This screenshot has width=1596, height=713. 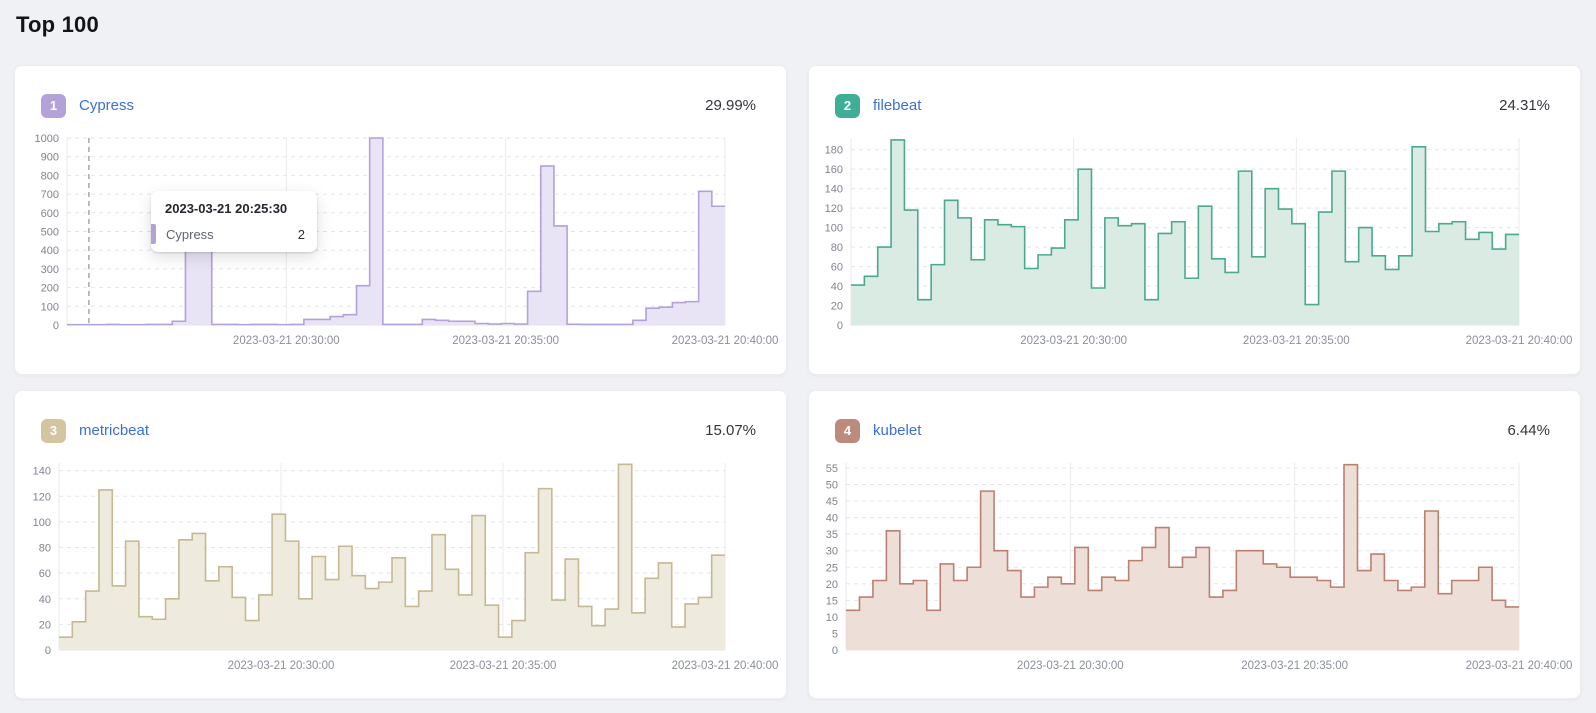 I want to click on svg-text: 600, so click(x=50, y=214).